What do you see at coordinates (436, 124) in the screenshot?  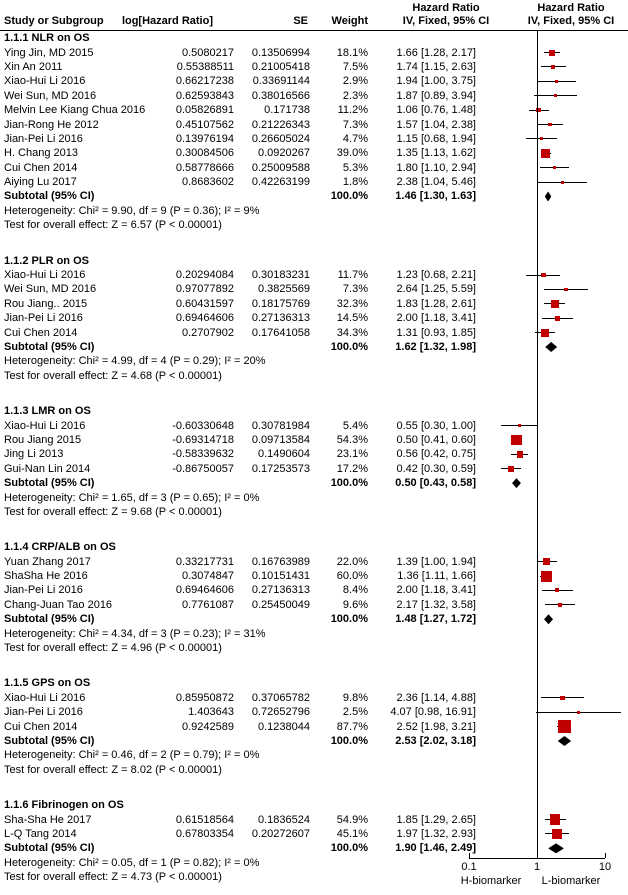 I see `hr-ci-value: 1.57 [1.04, 2.38]` at bounding box center [436, 124].